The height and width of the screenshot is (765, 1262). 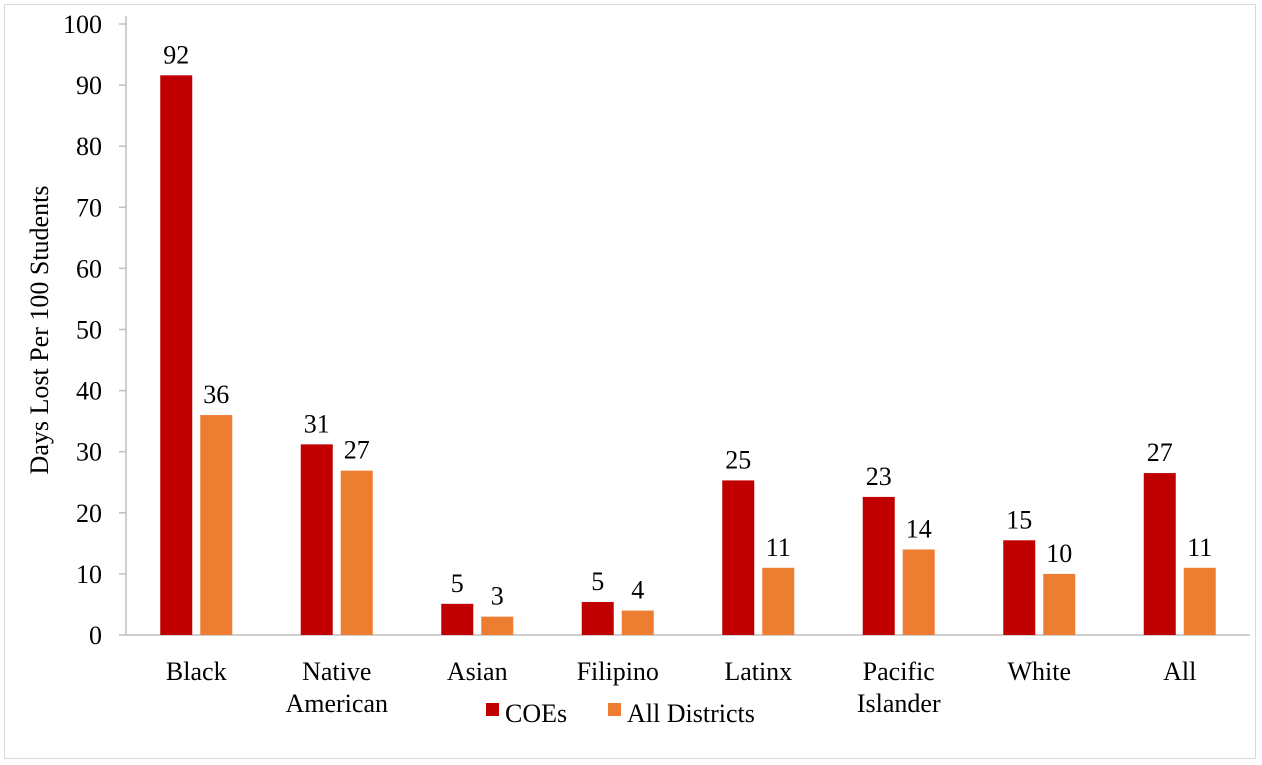 I want to click on x-tick-label: White, so click(x=1039, y=671).